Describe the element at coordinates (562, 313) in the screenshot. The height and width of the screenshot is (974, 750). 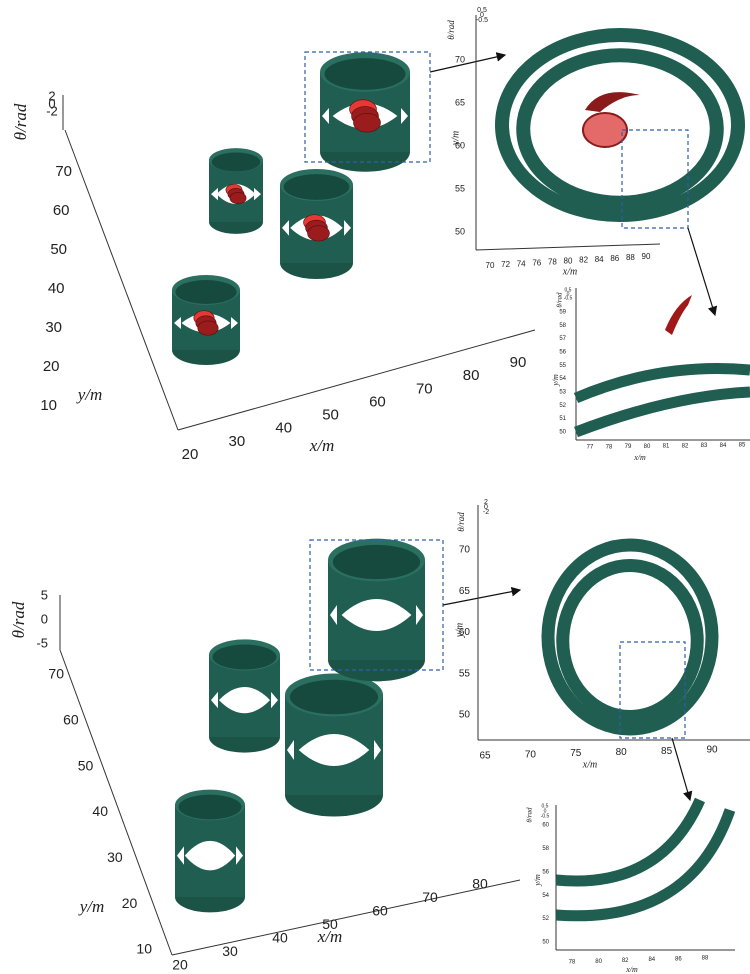
I see `tick-label: 59` at that location.